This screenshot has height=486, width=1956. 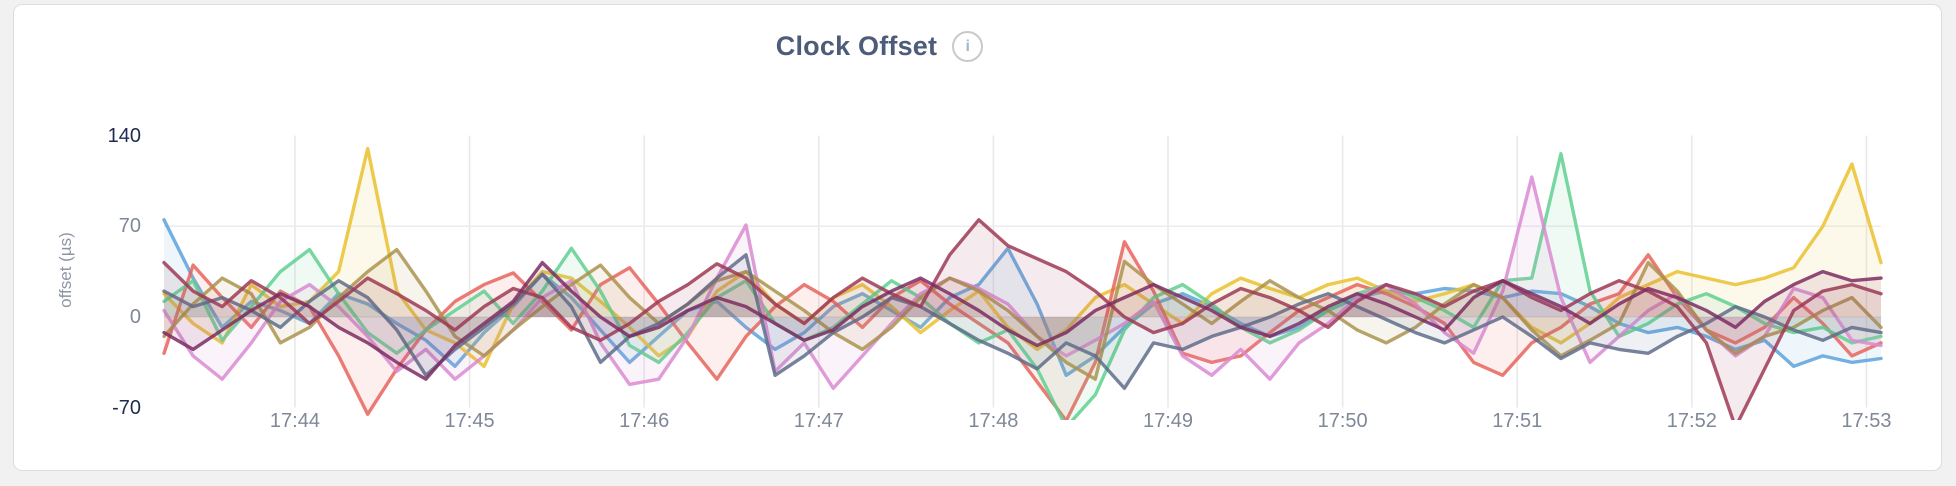 I want to click on x-axis-tick: 17:49, so click(x=1168, y=421).